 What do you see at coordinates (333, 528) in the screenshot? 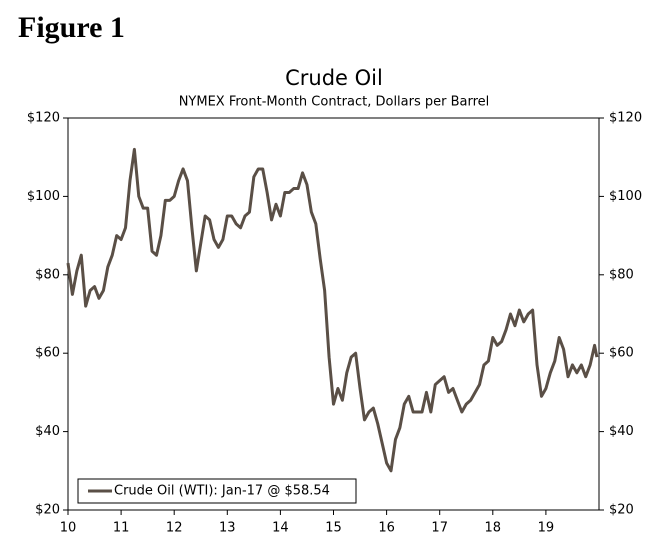
I see `x-tick-label: 15` at bounding box center [333, 528].